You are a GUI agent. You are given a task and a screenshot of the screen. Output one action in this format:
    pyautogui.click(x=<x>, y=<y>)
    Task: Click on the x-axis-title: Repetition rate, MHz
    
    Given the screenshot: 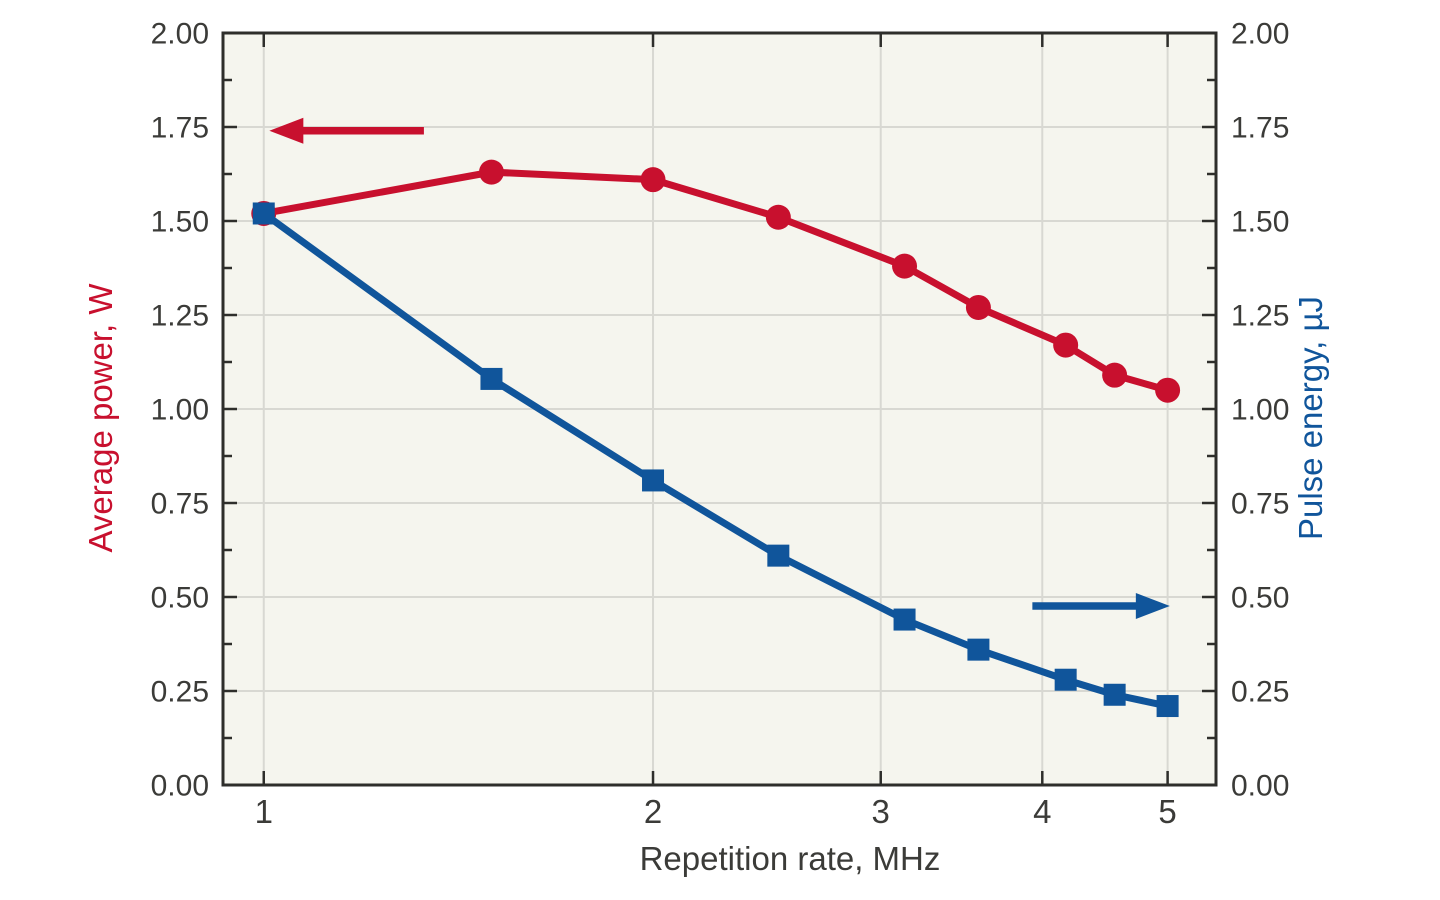 What is the action you would take?
    pyautogui.click(x=790, y=858)
    